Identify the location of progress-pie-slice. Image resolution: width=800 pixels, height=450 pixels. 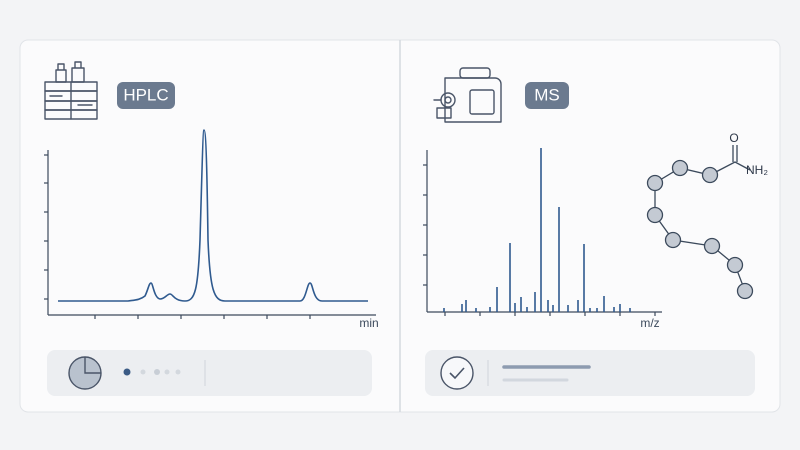
(92, 365).